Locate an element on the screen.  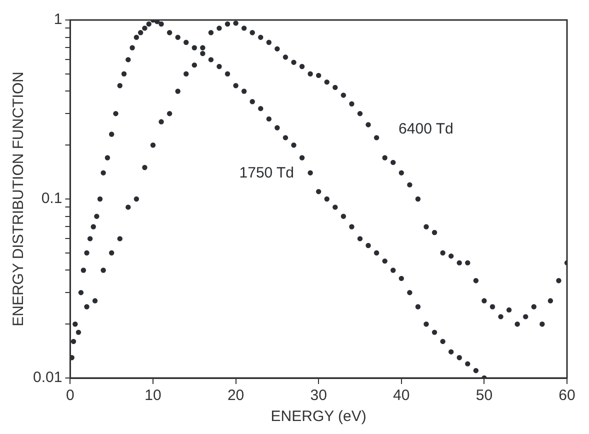
y-tick-label: 0.1 is located at coordinates (51, 199).